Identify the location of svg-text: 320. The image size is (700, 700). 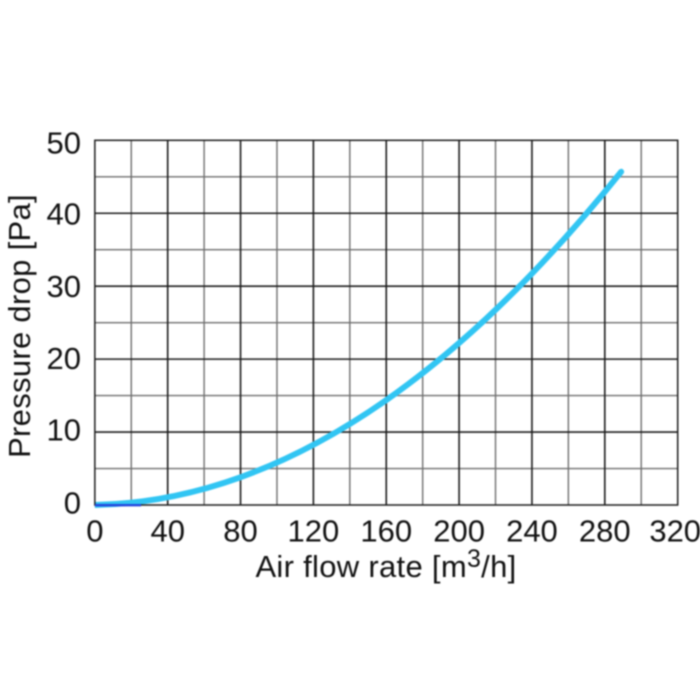
(674, 531).